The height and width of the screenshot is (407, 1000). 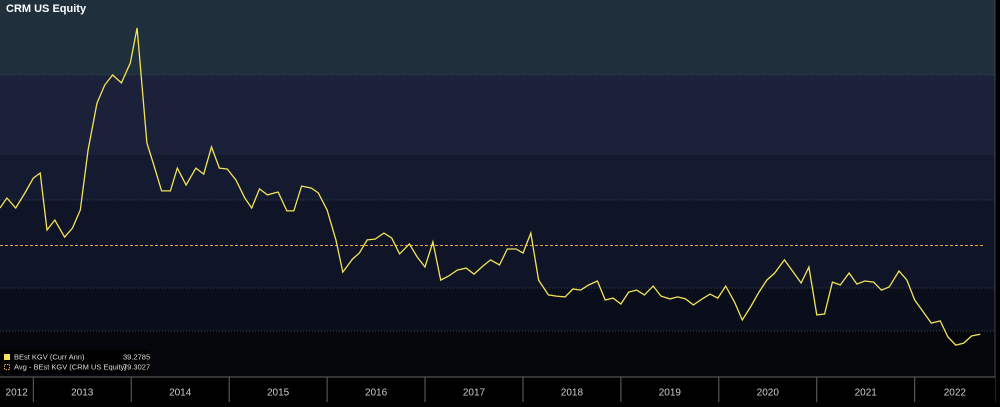 What do you see at coordinates (572, 393) in the screenshot?
I see `x-tick-label: 2018` at bounding box center [572, 393].